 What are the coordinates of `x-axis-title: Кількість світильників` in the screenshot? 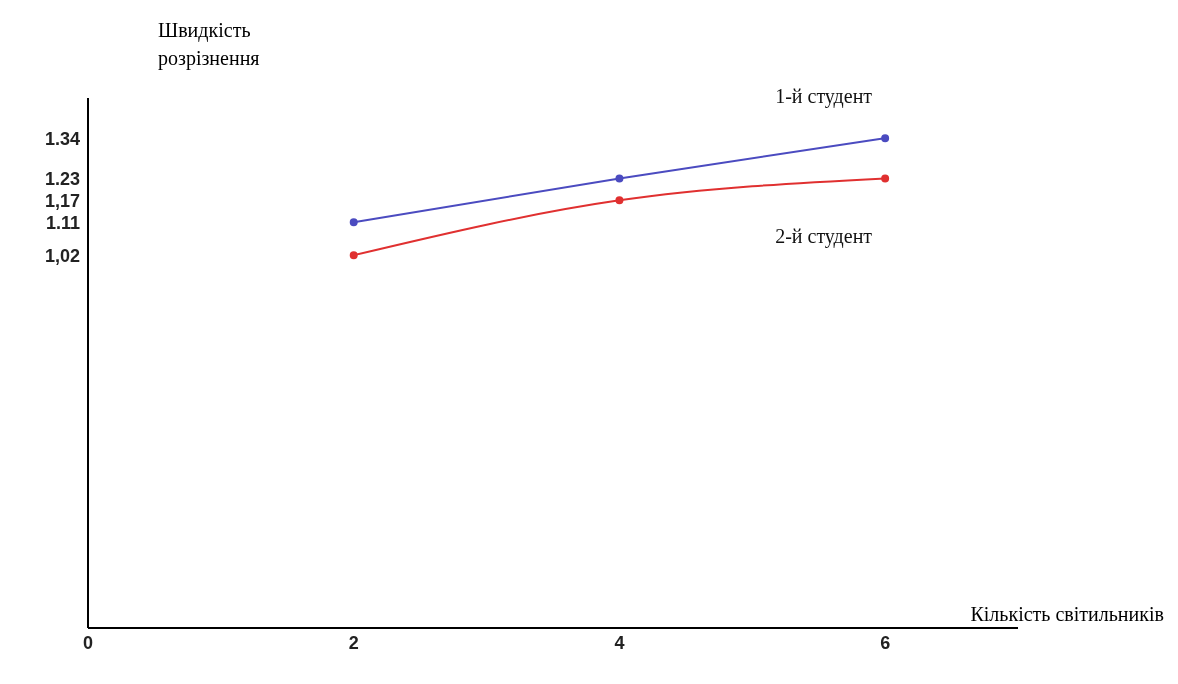 It's located at (1067, 614).